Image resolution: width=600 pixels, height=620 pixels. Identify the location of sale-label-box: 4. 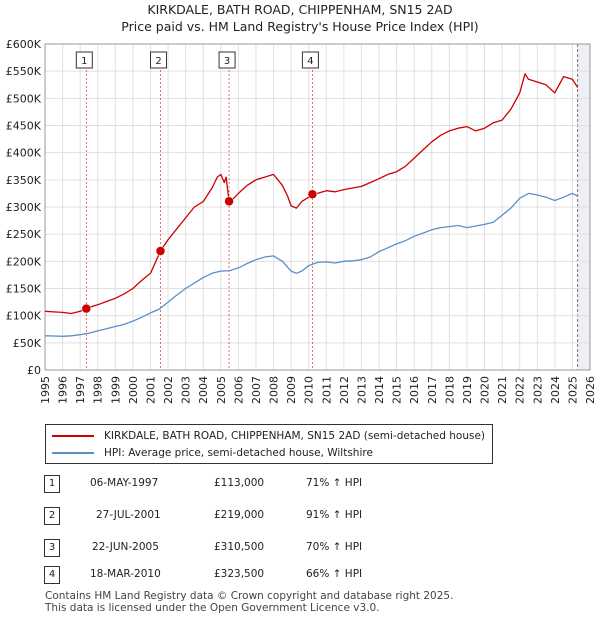
(310, 60).